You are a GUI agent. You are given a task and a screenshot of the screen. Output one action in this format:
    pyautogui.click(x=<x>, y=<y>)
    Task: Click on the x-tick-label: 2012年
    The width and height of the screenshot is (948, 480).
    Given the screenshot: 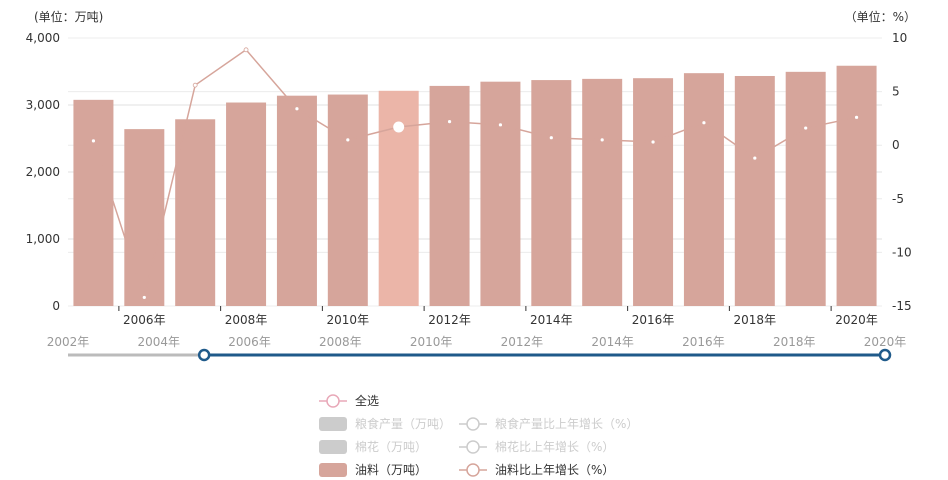 What is the action you would take?
    pyautogui.click(x=449, y=320)
    